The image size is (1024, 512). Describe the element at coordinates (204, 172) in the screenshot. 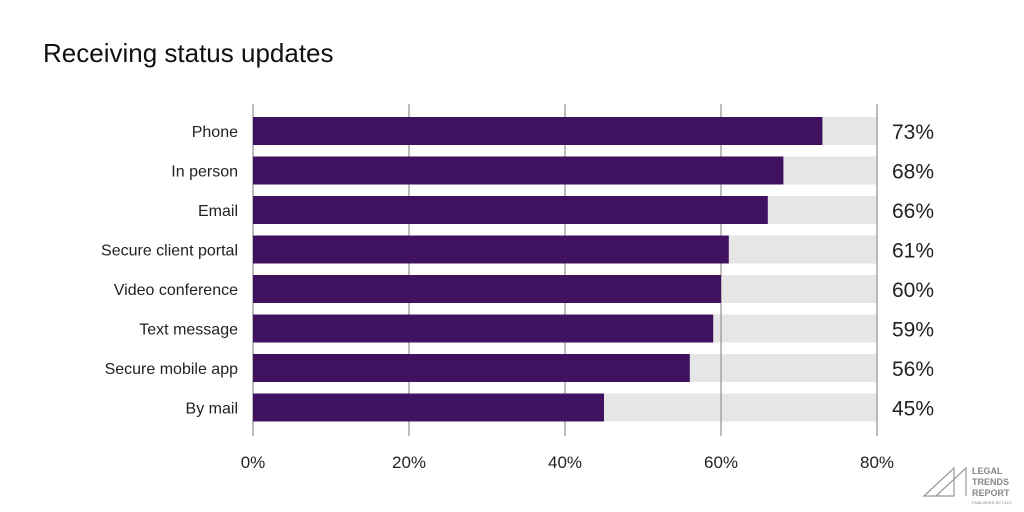

I see `category-label: In person` at that location.